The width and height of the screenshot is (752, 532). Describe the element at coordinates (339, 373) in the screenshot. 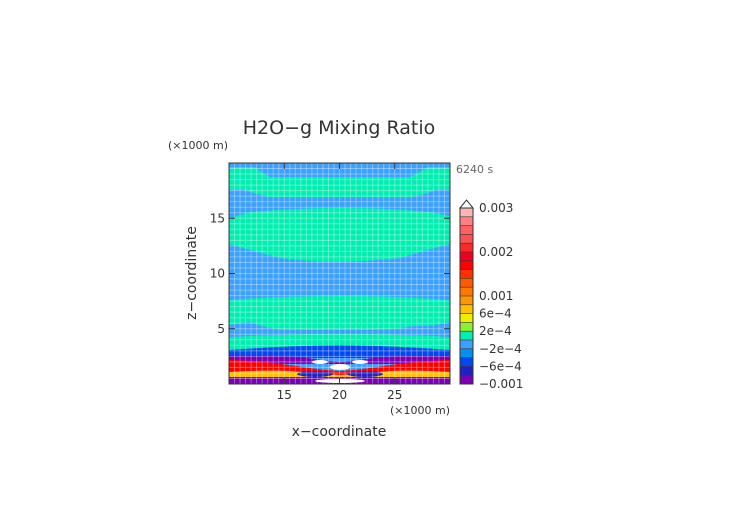

I see `near-surface-orange` at that location.